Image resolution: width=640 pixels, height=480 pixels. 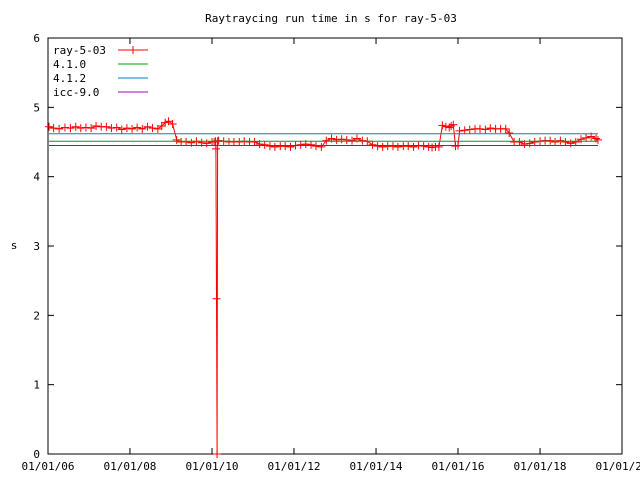 I want to click on x-tick-label: 01/01/16, so click(x=457, y=466).